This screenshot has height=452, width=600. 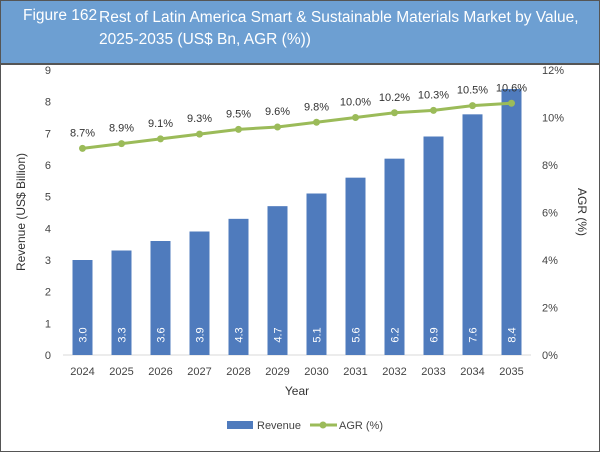 What do you see at coordinates (472, 372) in the screenshot?
I see `x-tick-label: 2034` at bounding box center [472, 372].